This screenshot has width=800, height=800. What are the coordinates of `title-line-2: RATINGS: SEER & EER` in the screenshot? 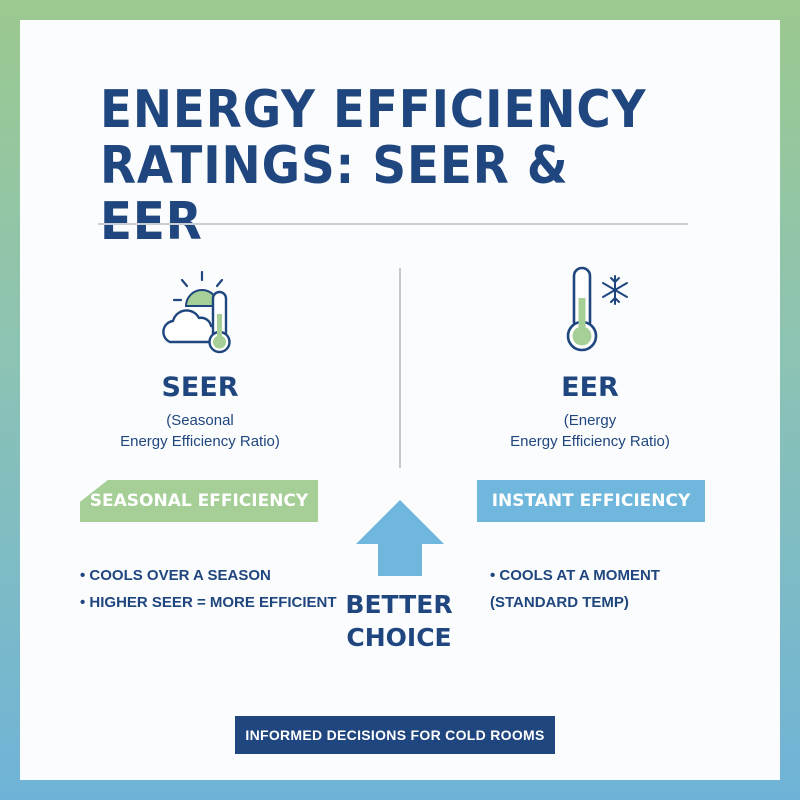 It's located at (334, 194).